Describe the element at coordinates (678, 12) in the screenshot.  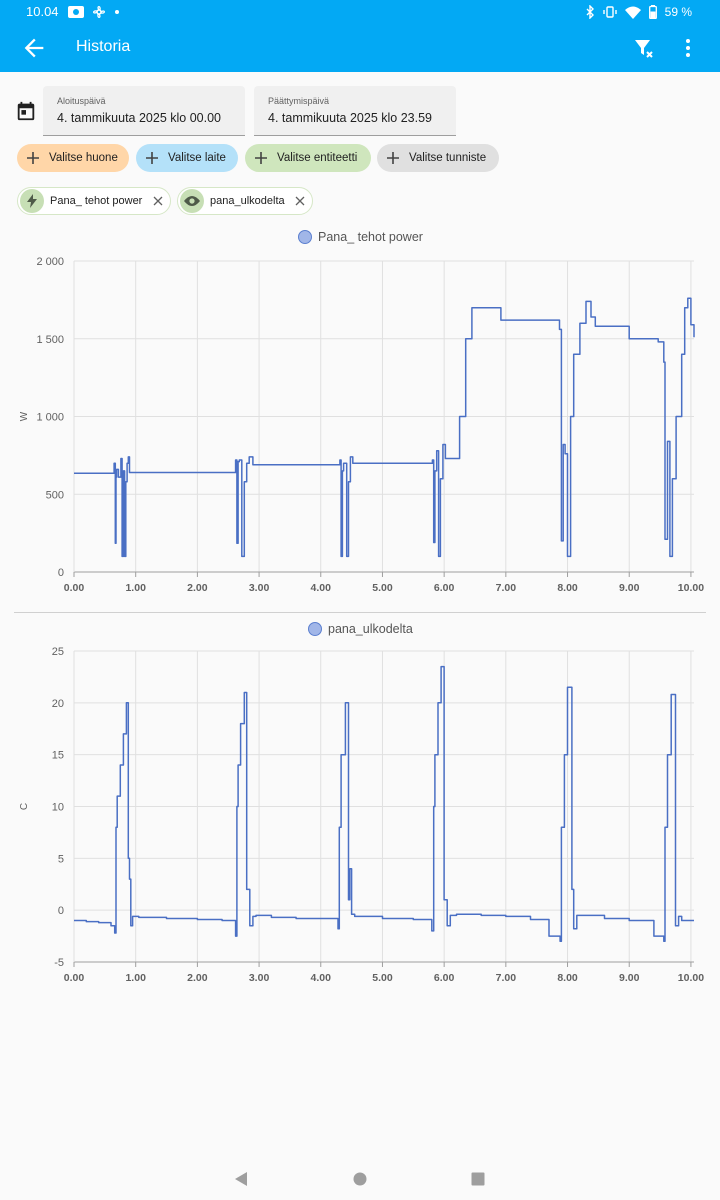
I see `battery-percent: 59 %` at that location.